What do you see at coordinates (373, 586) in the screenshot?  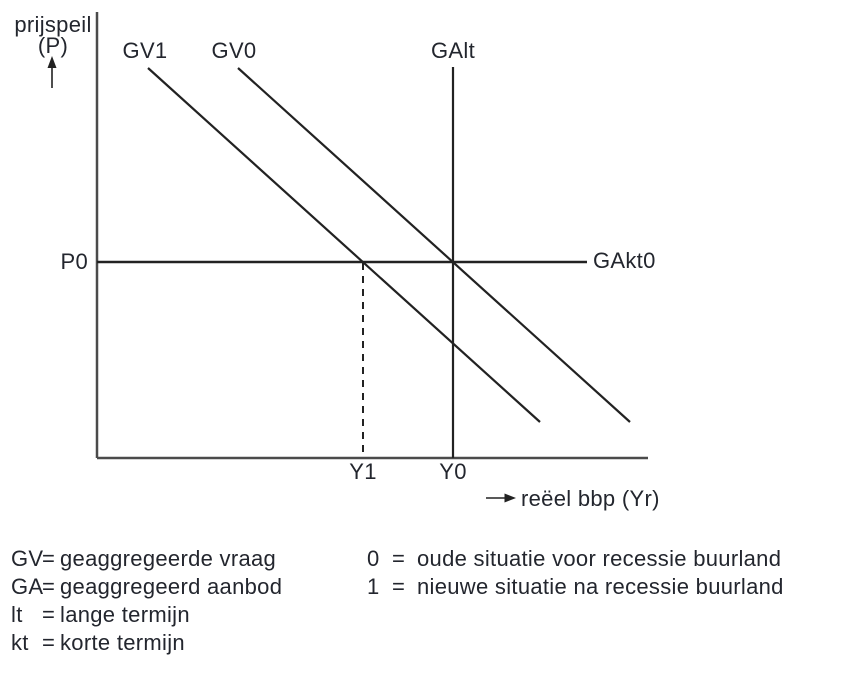 I see `legend-term: 1` at bounding box center [373, 586].